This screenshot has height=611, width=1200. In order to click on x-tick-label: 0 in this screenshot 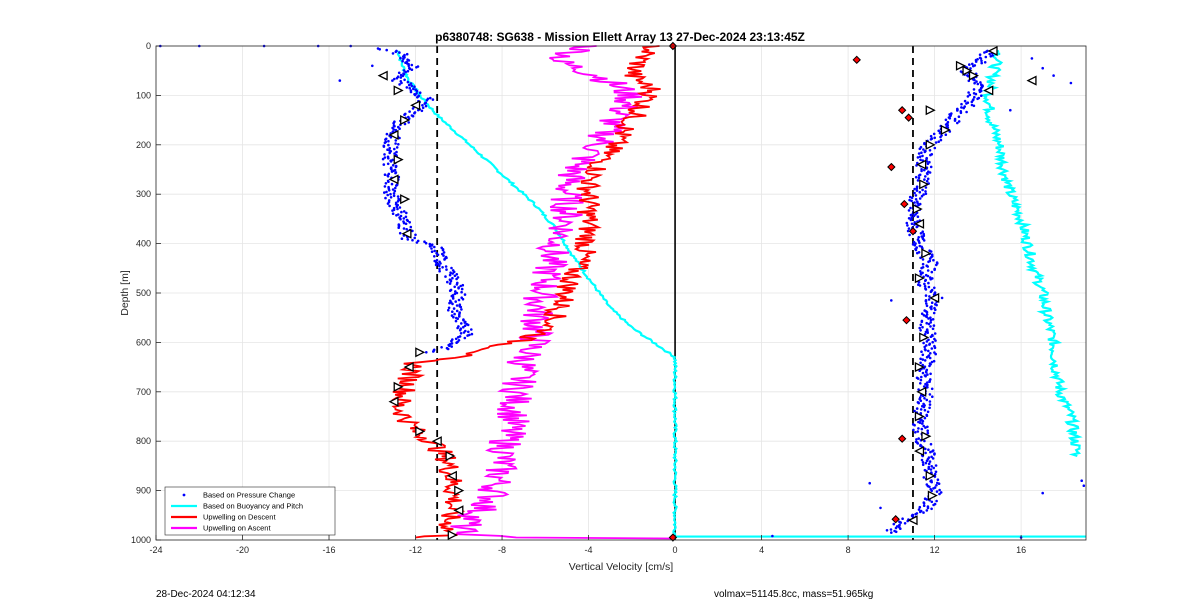, I will do `click(675, 550)`.